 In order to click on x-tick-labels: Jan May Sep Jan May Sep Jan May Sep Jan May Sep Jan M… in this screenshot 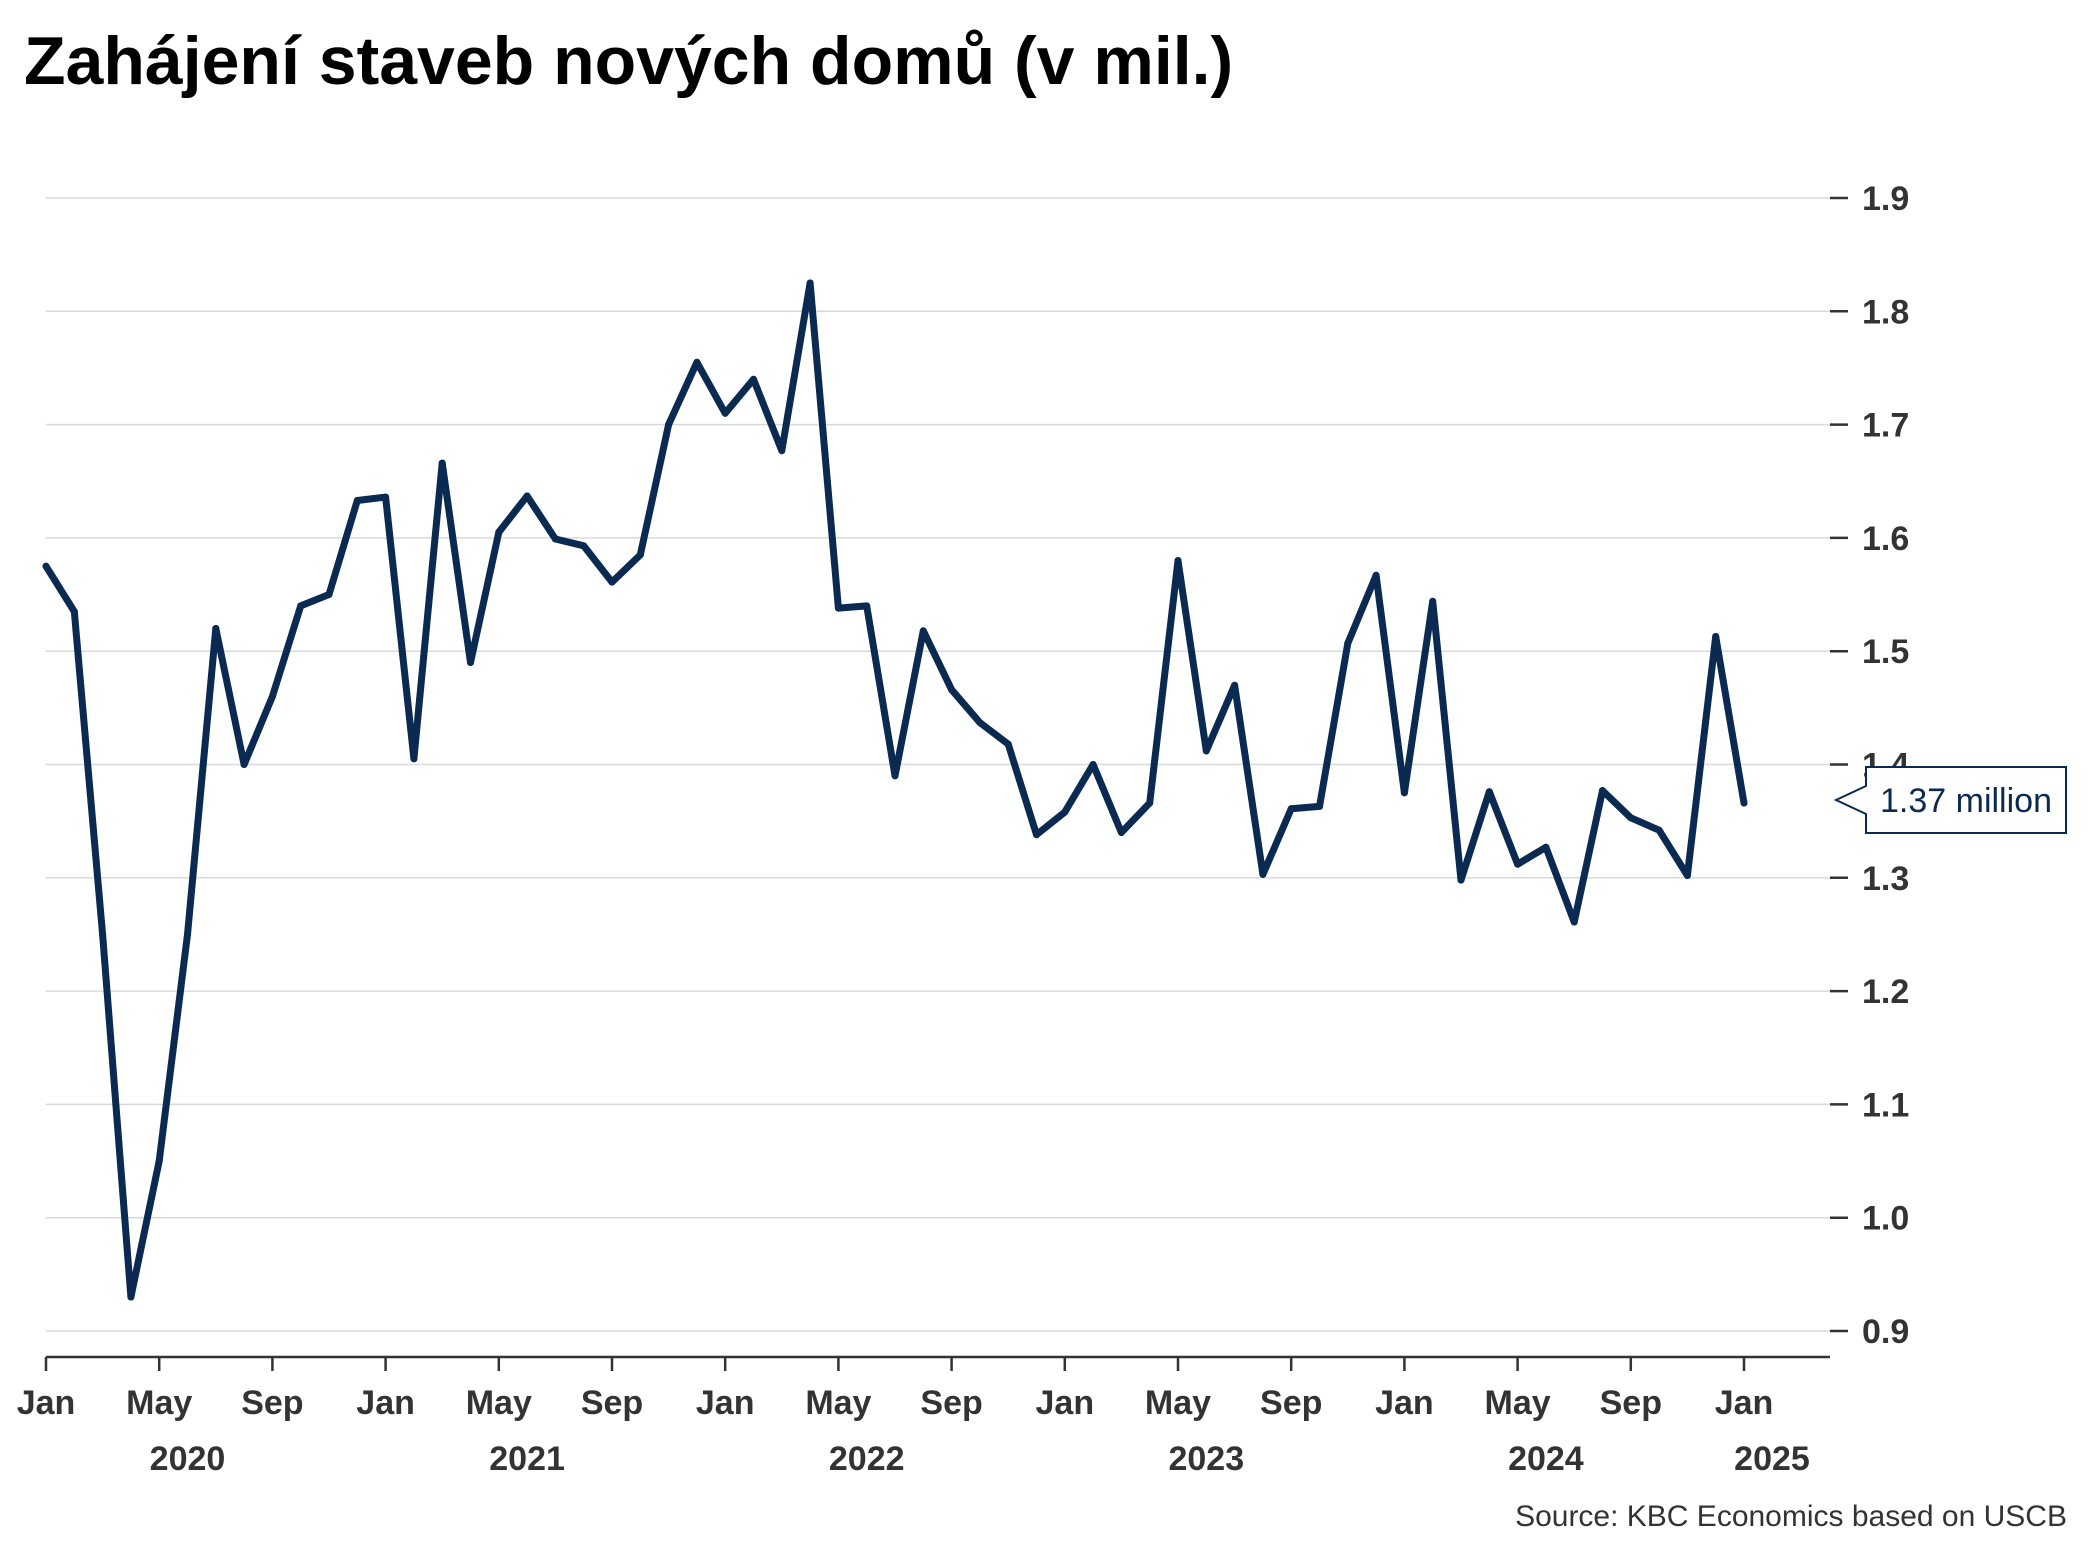, I will do `click(895, 1389)`.